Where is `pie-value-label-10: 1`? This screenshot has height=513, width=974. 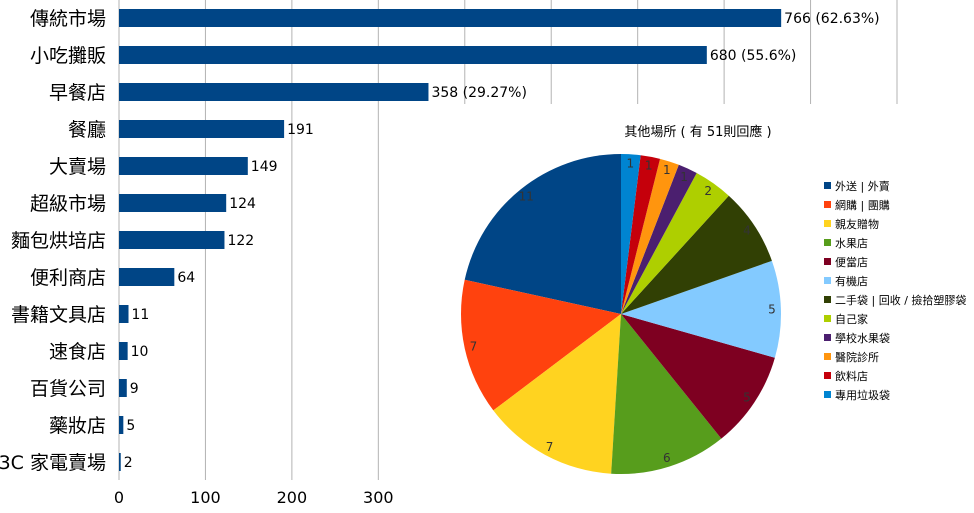 pie-value-label-10: 1 is located at coordinates (649, 166).